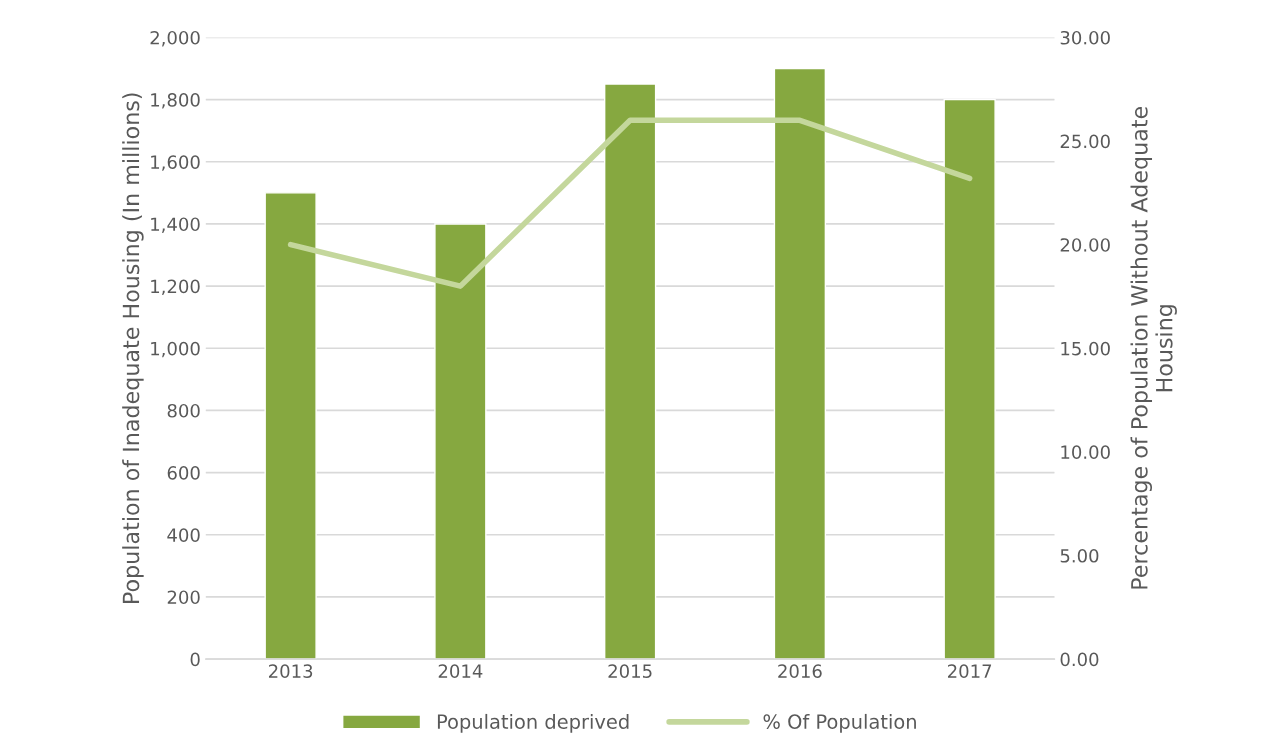  I want to click on y-tick-label: 0, so click(195, 659).